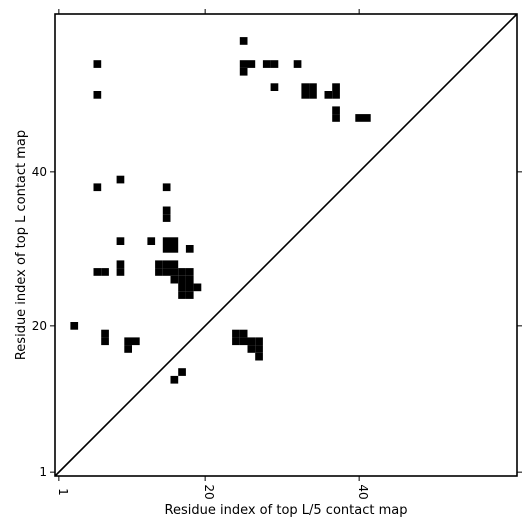 This screenshot has height=531, width=531. Describe the element at coordinates (63, 492) in the screenshot. I see `x-tick-label: 1` at that location.